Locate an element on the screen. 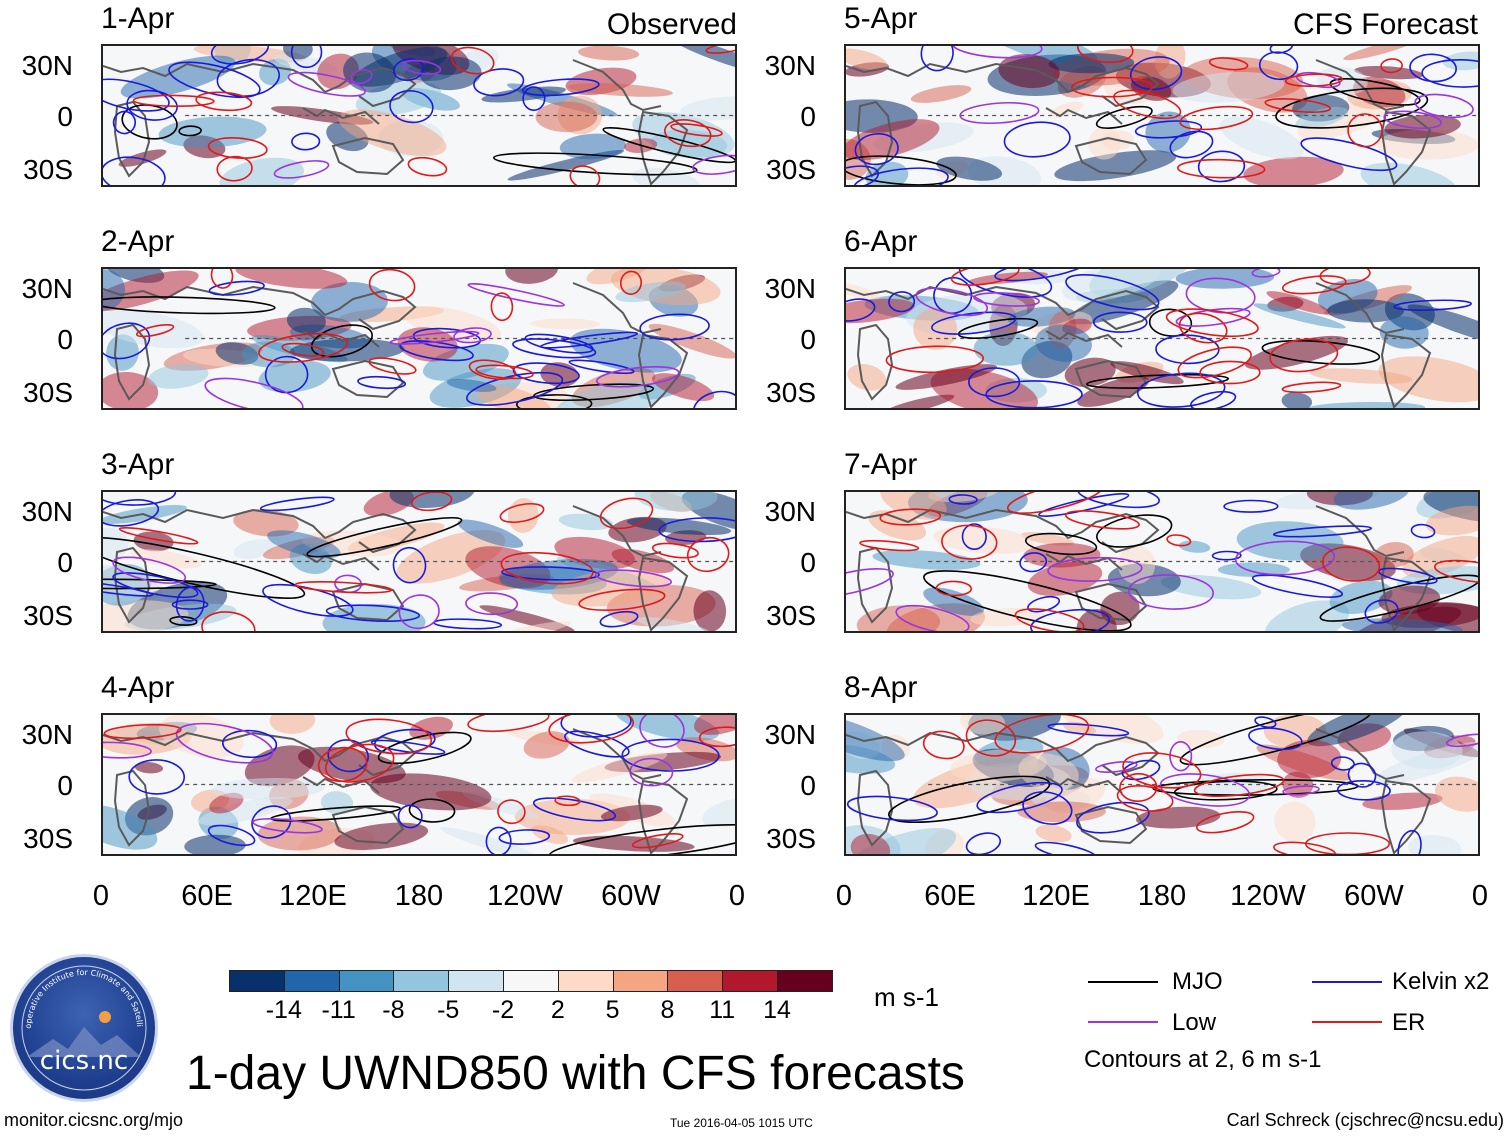 Image resolution: width=1510 pixels, height=1137 pixels. footer-url: monitor.cicsnc.org/mjo is located at coordinates (94, 1120).